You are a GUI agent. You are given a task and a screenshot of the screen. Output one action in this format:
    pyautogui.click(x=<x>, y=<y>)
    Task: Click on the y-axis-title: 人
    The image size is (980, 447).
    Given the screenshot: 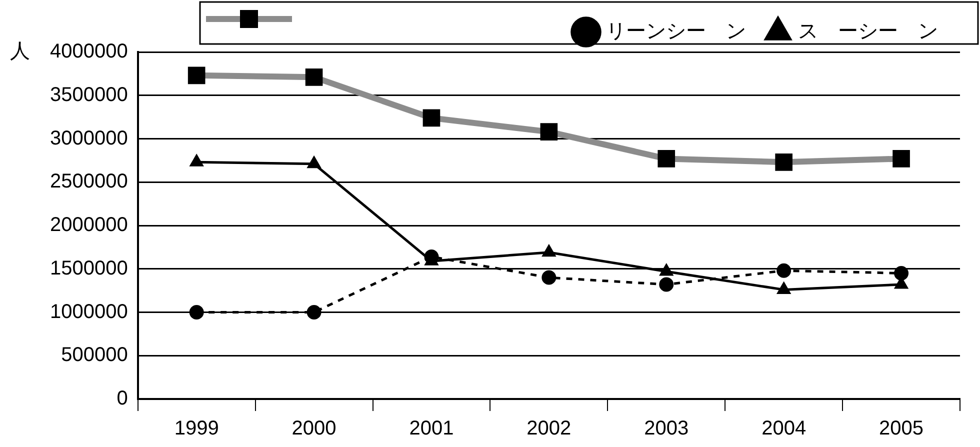 What is the action you would take?
    pyautogui.click(x=20, y=51)
    